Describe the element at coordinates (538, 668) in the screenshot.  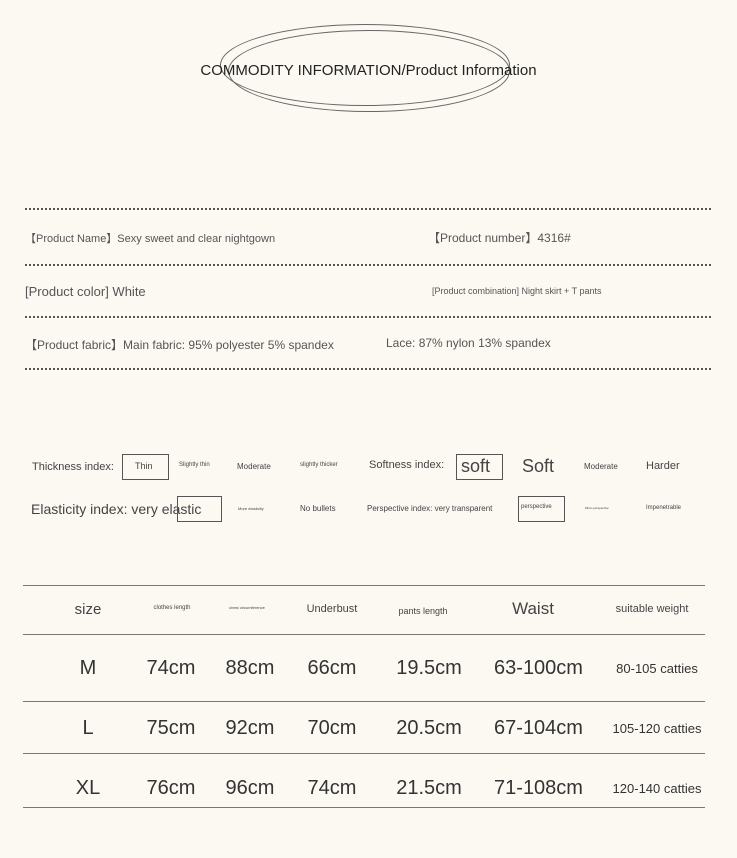
I see `table-cell: 63-100cm` at that location.